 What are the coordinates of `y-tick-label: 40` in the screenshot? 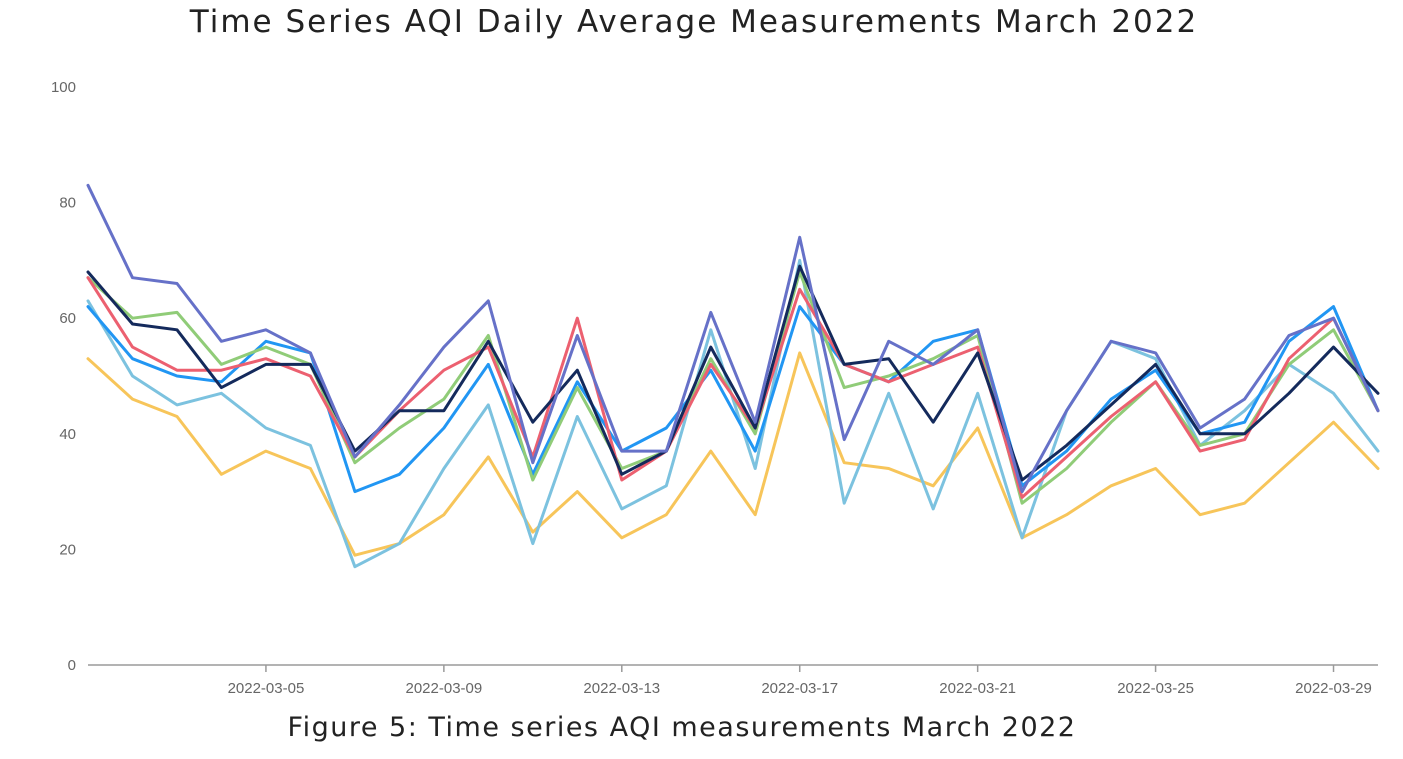 It's located at (67, 434).